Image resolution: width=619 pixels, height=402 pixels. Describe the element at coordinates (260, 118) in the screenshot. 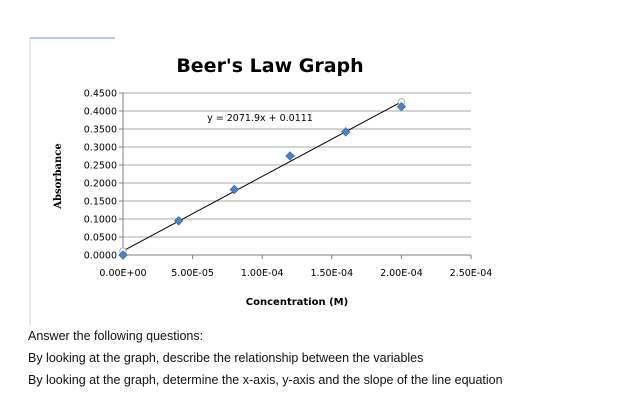

I see `trendline-equation: y = 2071.9x + 0.0111` at that location.